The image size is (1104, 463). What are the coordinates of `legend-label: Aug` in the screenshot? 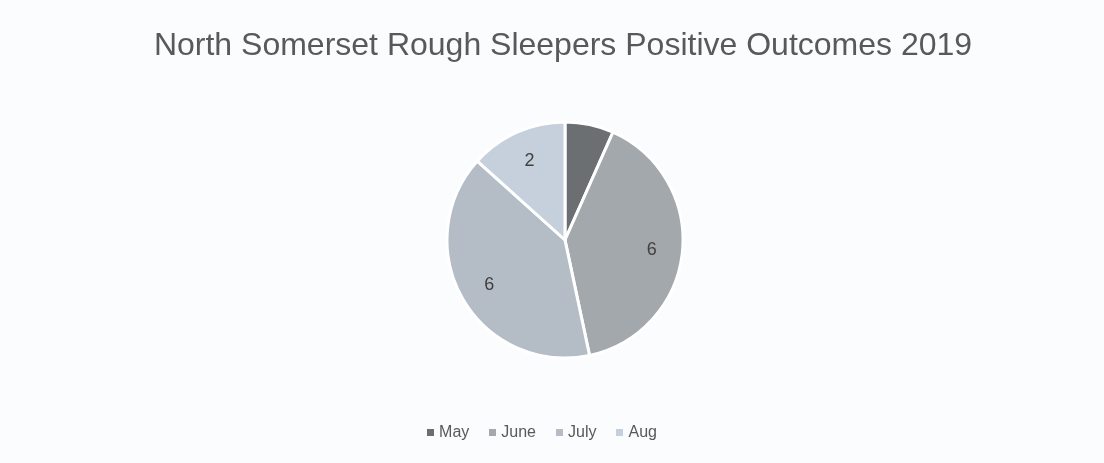 It's located at (642, 431).